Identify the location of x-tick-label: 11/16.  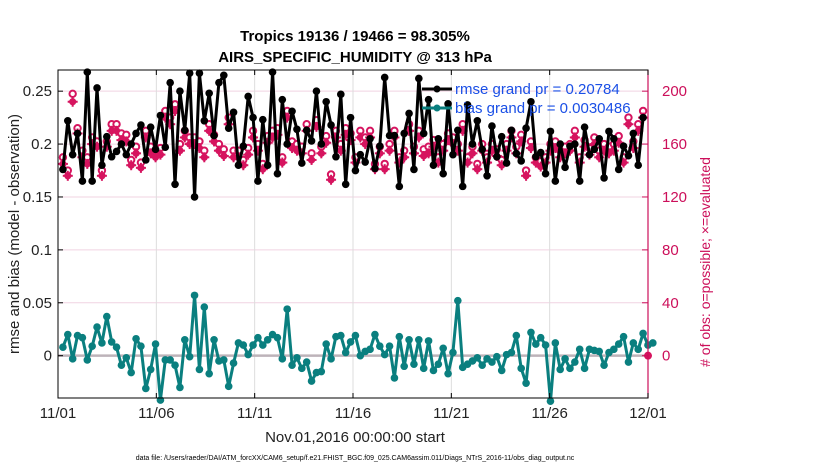
(353, 413).